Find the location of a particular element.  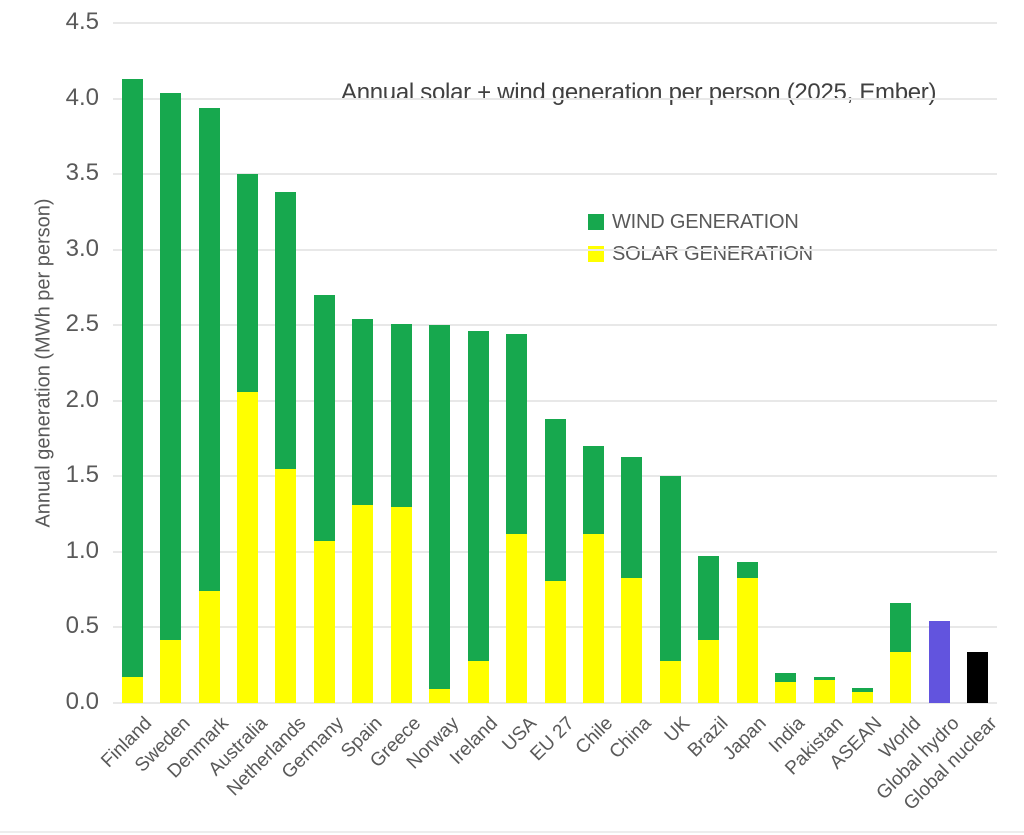

y-tick-label: 0.0 is located at coordinates (82, 701).